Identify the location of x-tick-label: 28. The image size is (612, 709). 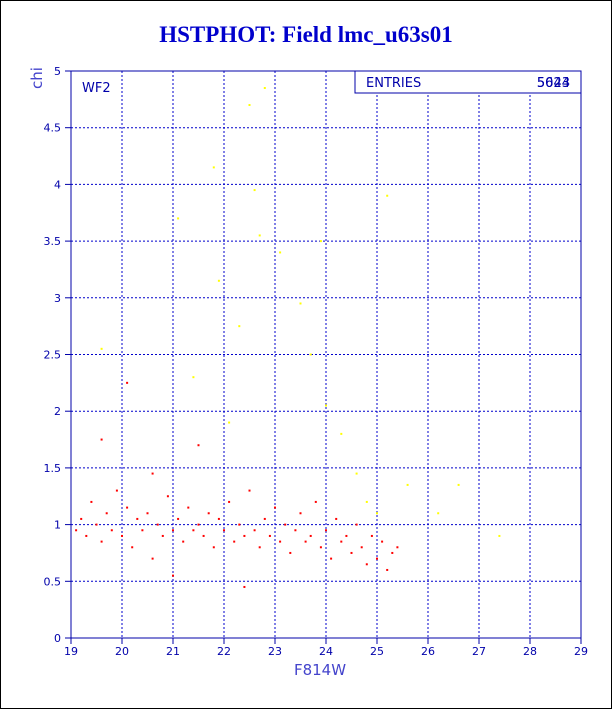
(530, 651).